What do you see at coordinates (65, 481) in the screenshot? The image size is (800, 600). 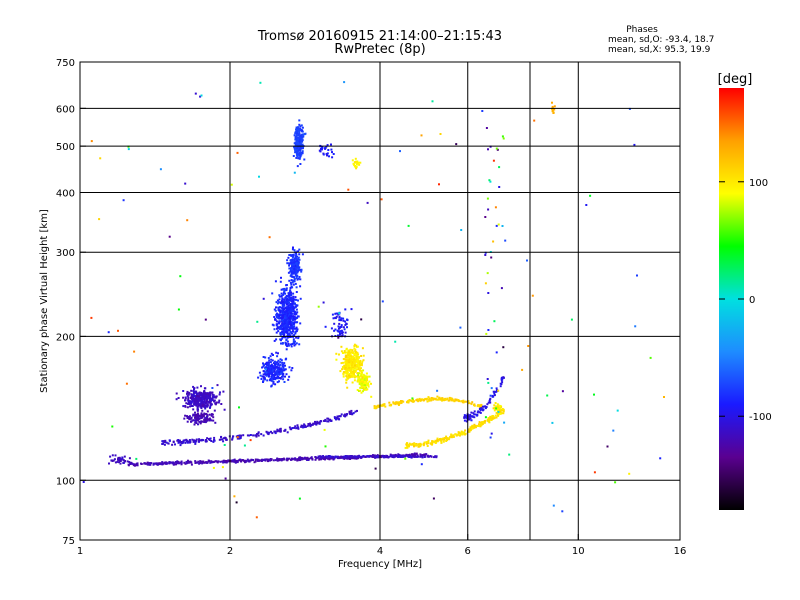 I see `y-tick-label: 100` at bounding box center [65, 481].